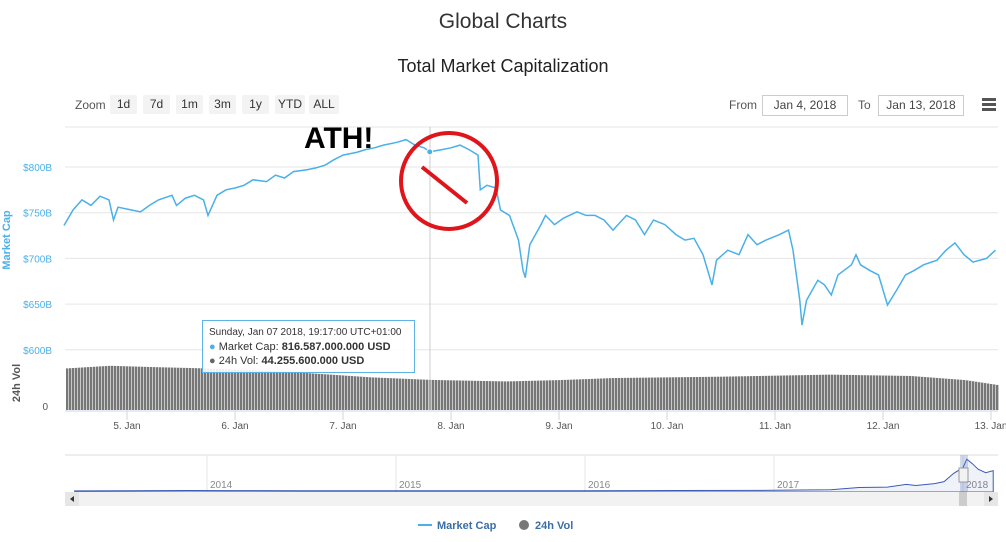 This screenshot has width=1006, height=542. I want to click on legend-item-market-cap: Market Cap, so click(457, 526).